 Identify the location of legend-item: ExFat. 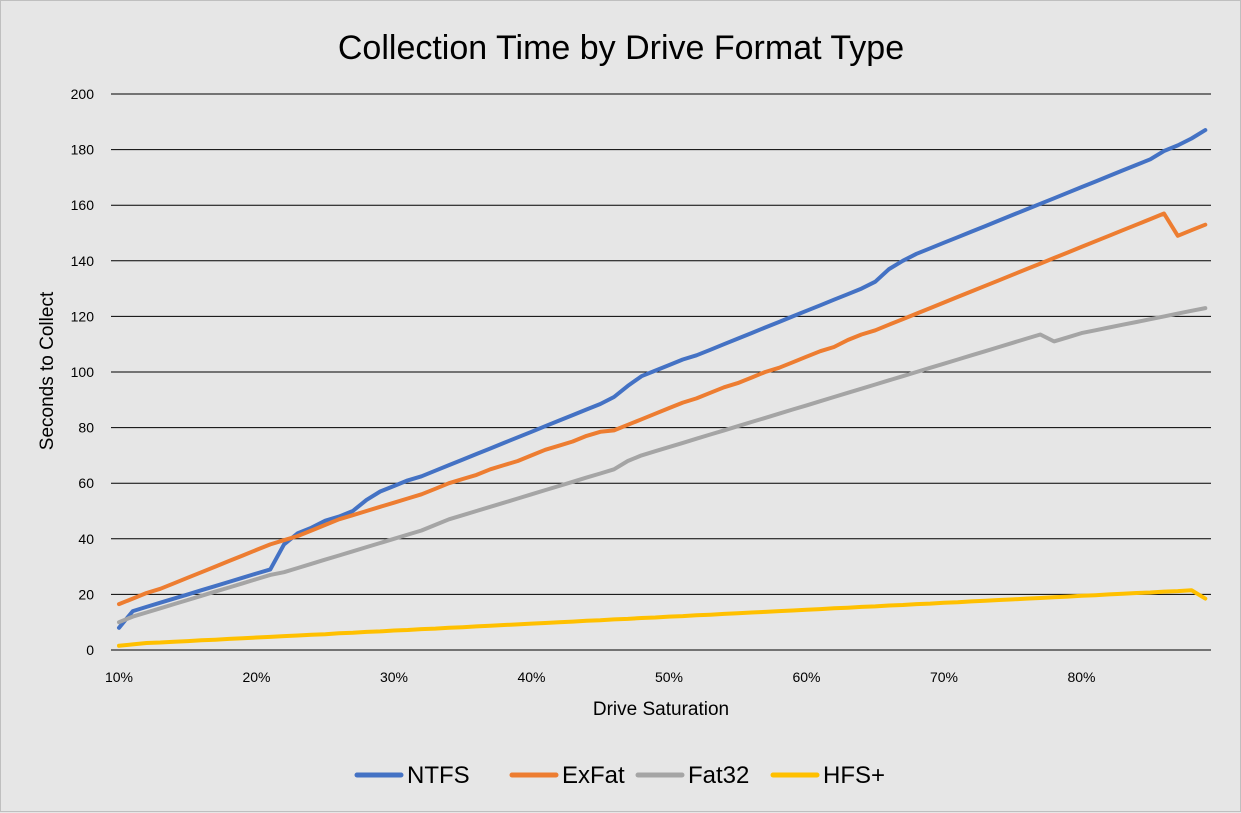
(567, 775).